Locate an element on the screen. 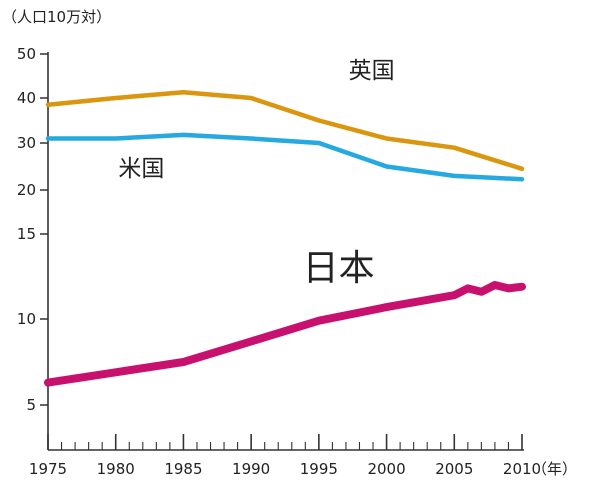  series-label: 英国 is located at coordinates (372, 71).